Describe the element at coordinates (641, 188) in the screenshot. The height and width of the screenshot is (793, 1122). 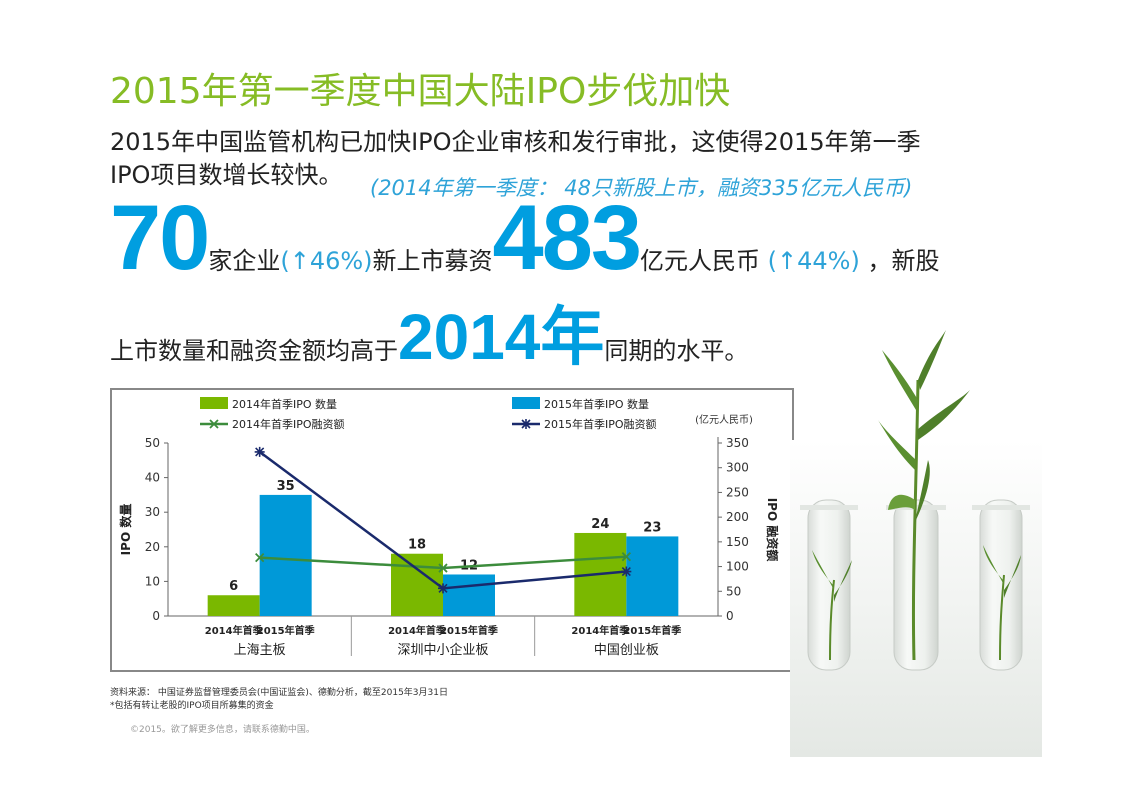
I see `comparison-note-2014: (2014年第一季度： 48只新股上市，融资335亿元人民币)` at that location.